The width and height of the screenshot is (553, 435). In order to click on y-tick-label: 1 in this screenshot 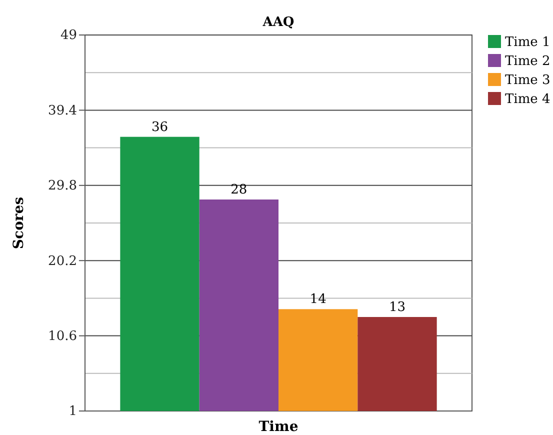, I will do `click(72, 412)`.